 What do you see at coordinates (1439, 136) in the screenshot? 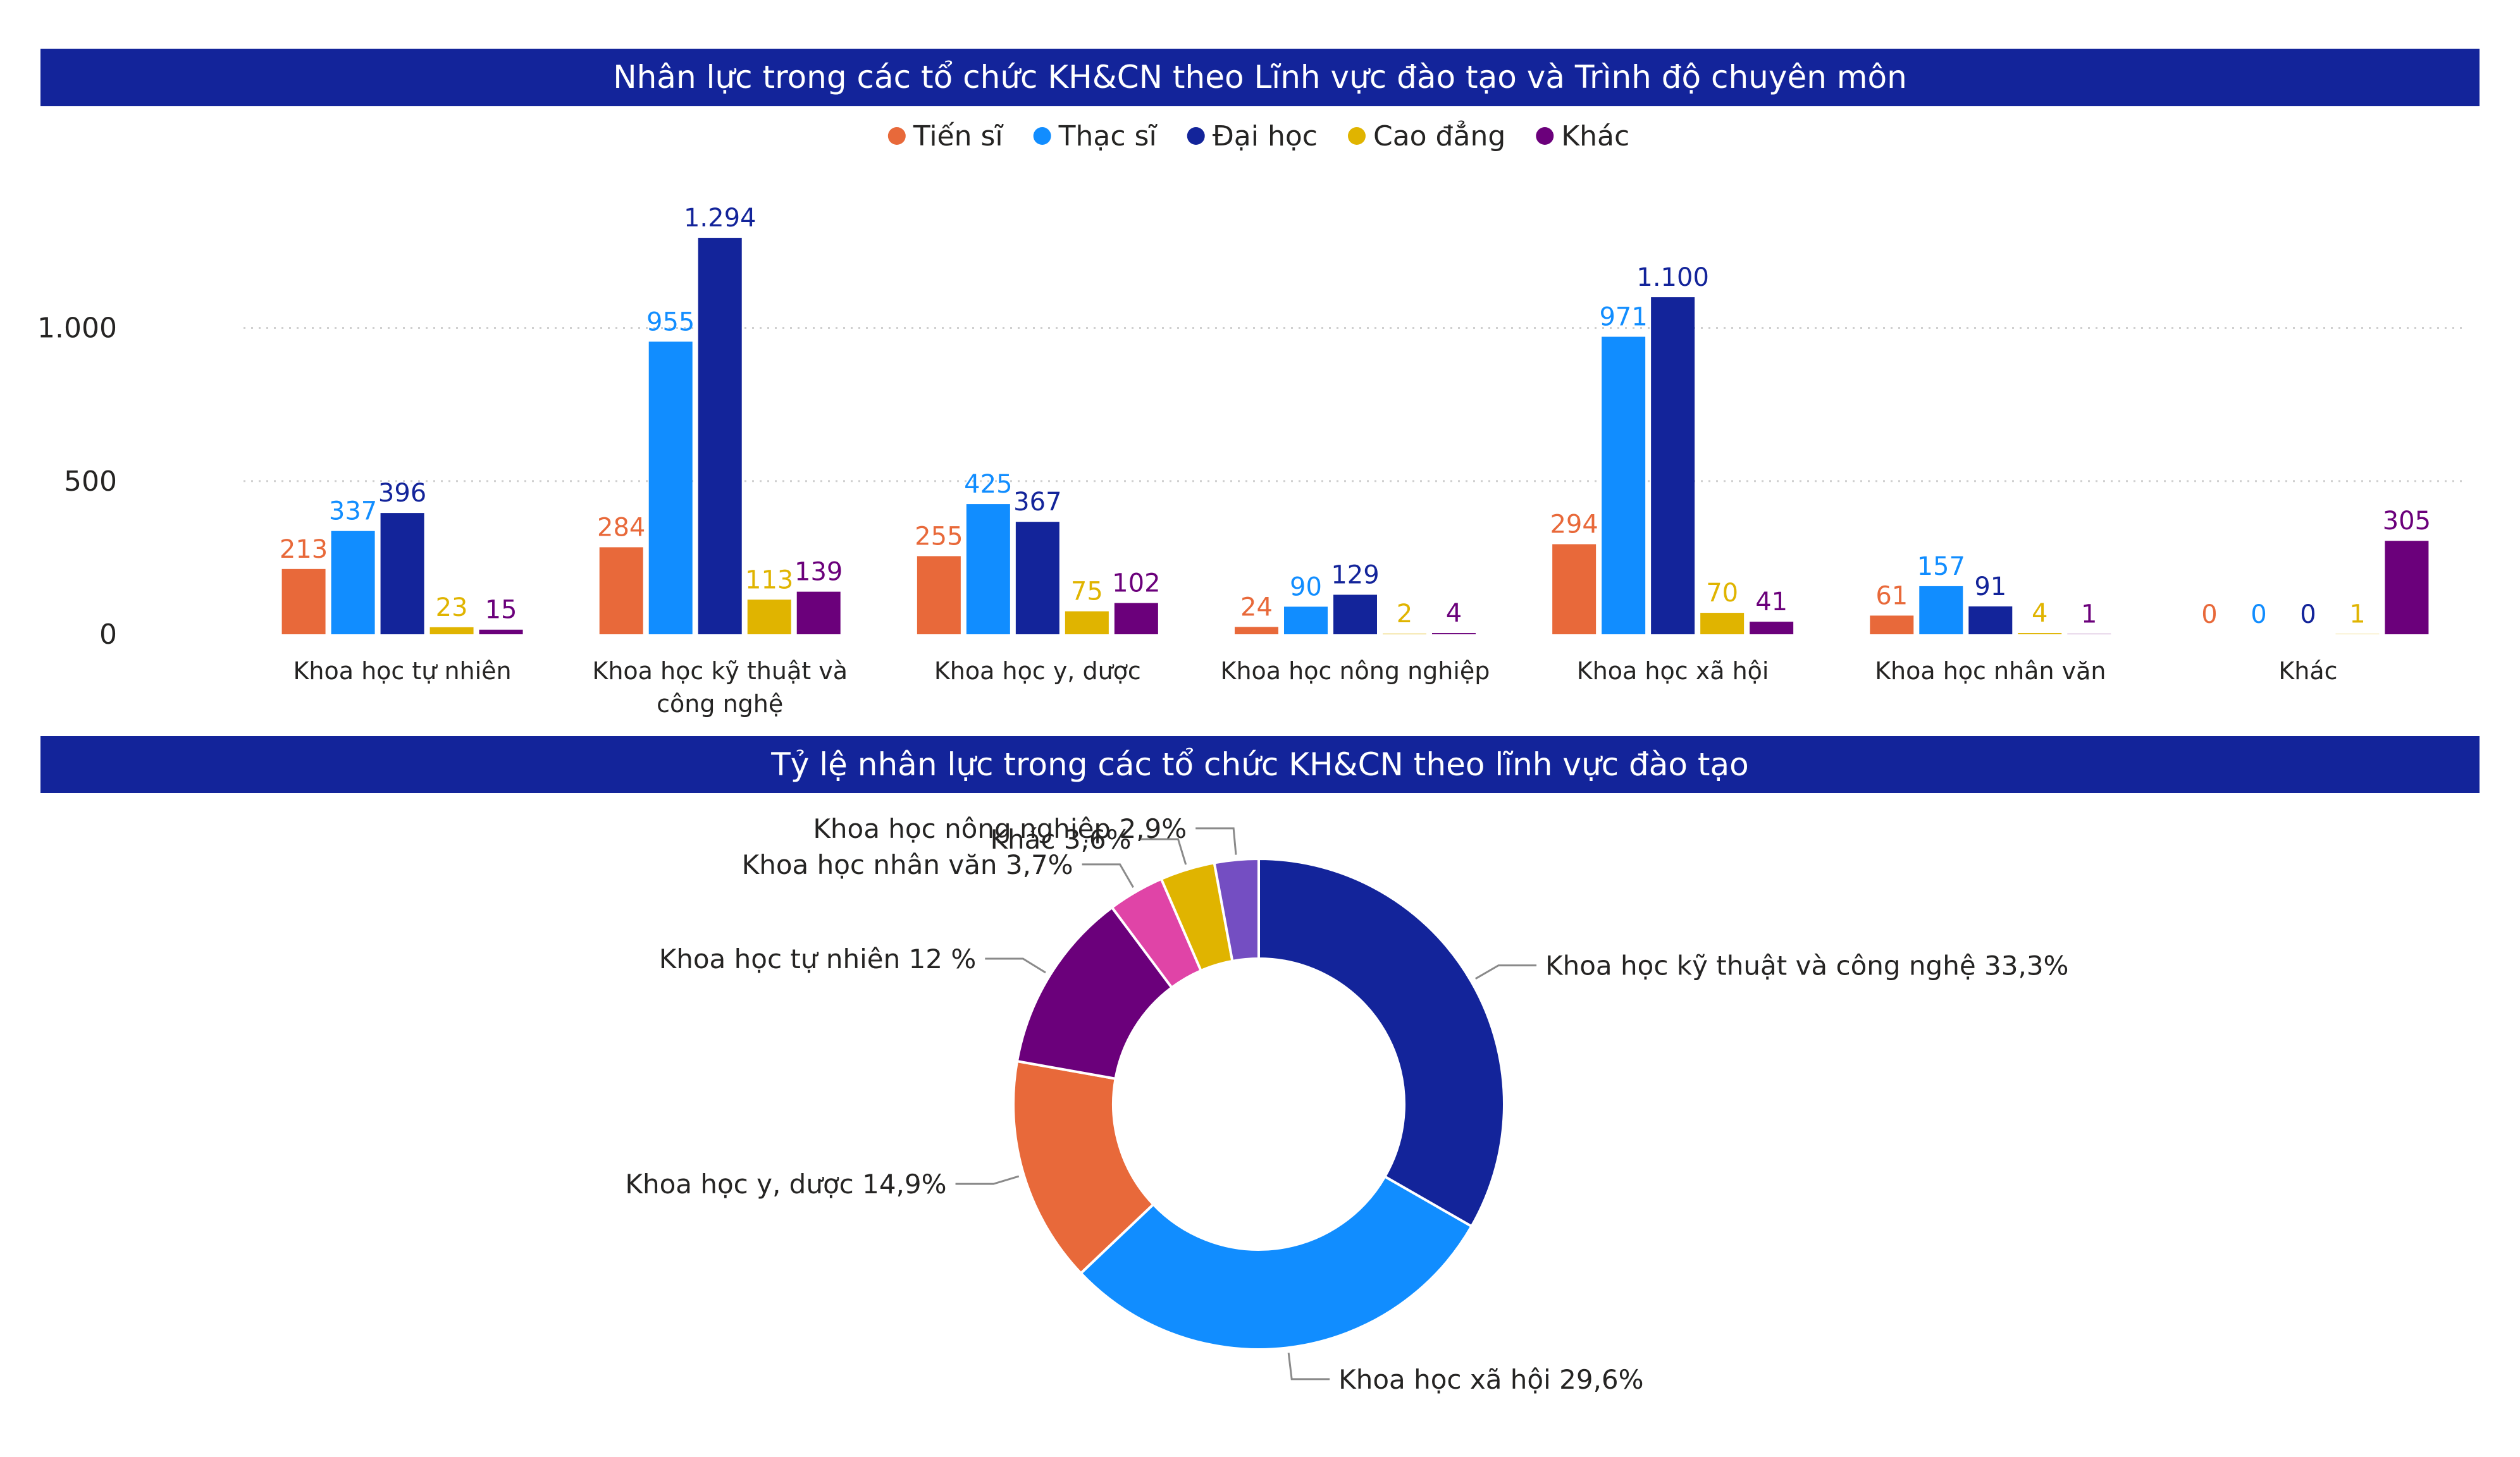
I see `legend-label-cao-dang: Cao đẳng` at bounding box center [1439, 136].